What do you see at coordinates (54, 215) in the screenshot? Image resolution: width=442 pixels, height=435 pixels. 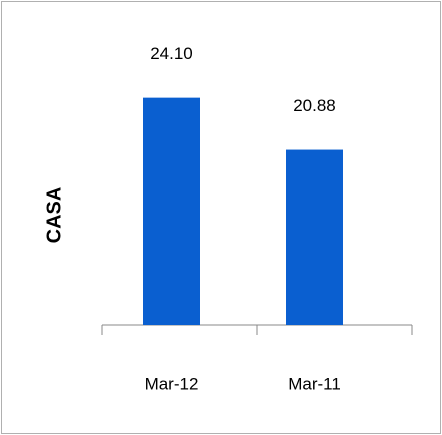 I see `y-axis-label: CASA` at bounding box center [54, 215].